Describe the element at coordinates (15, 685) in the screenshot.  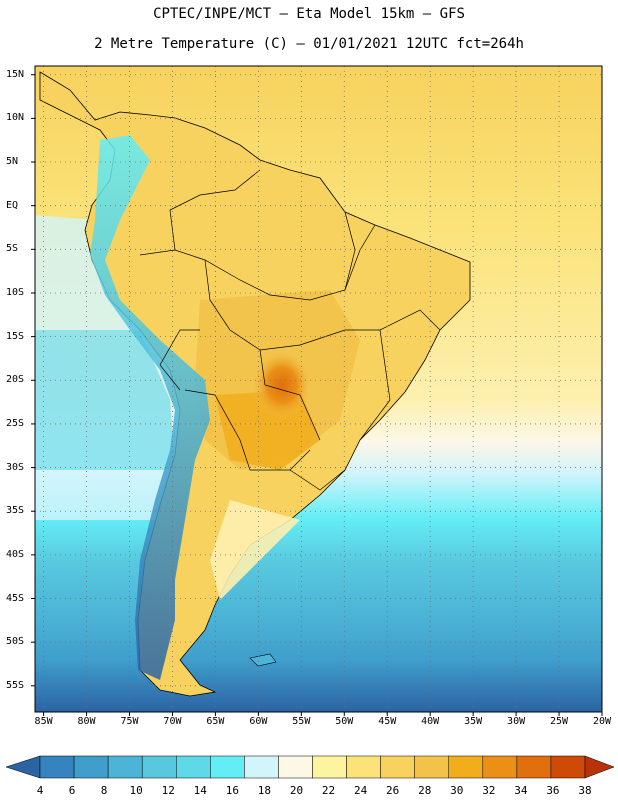
I see `lat-label: 55S` at that location.